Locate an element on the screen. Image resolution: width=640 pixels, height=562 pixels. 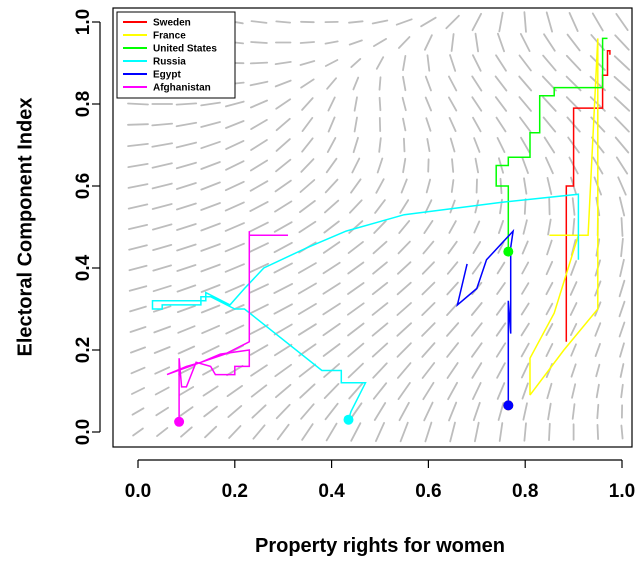
start-point-russia is located at coordinates (348, 419).